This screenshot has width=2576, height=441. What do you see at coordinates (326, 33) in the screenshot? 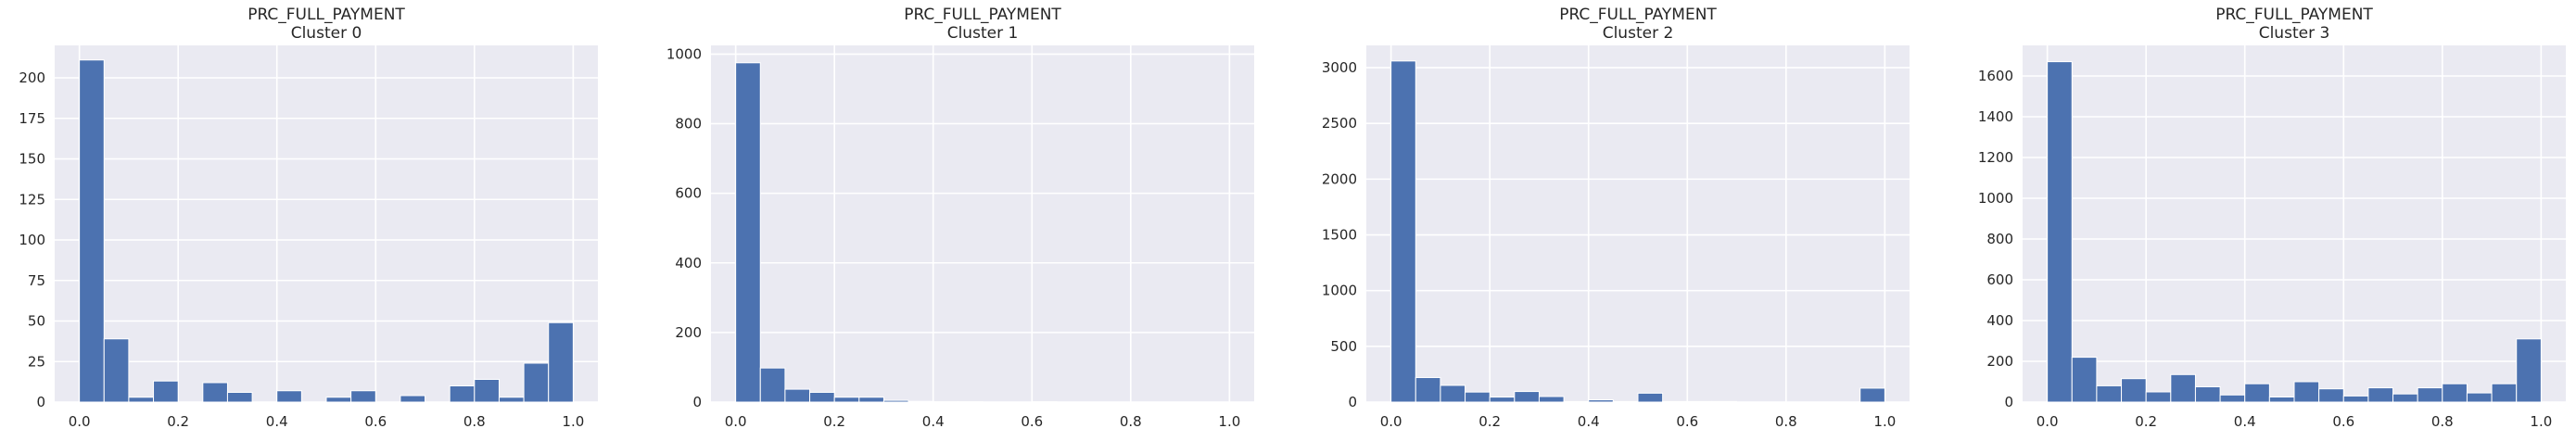
I see `chart-subtitle: Cluster 0` at bounding box center [326, 33].